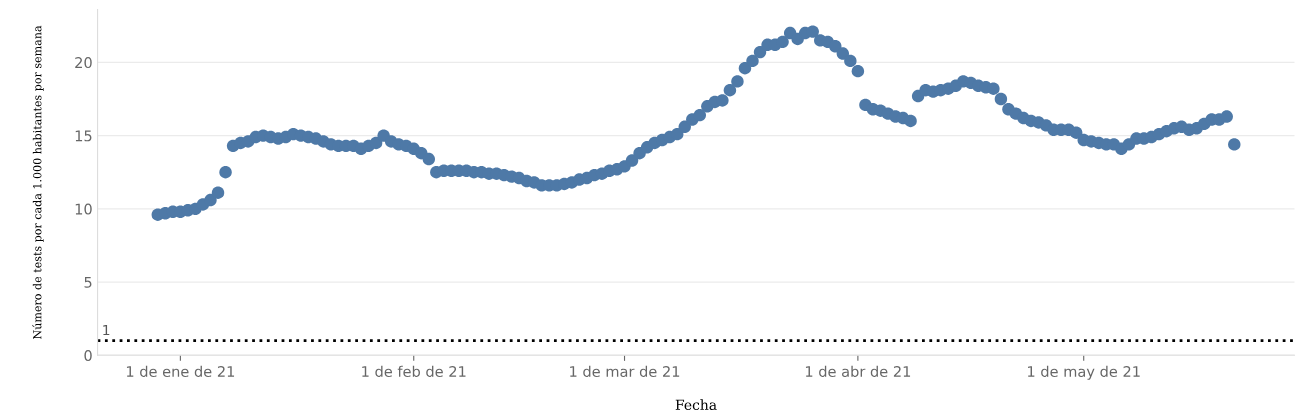 This screenshot has width=1301, height=419. What do you see at coordinates (38, 182) in the screenshot?
I see `y-axis-title: Número de tests por cada 1.000 habitantes por semana` at bounding box center [38, 182].